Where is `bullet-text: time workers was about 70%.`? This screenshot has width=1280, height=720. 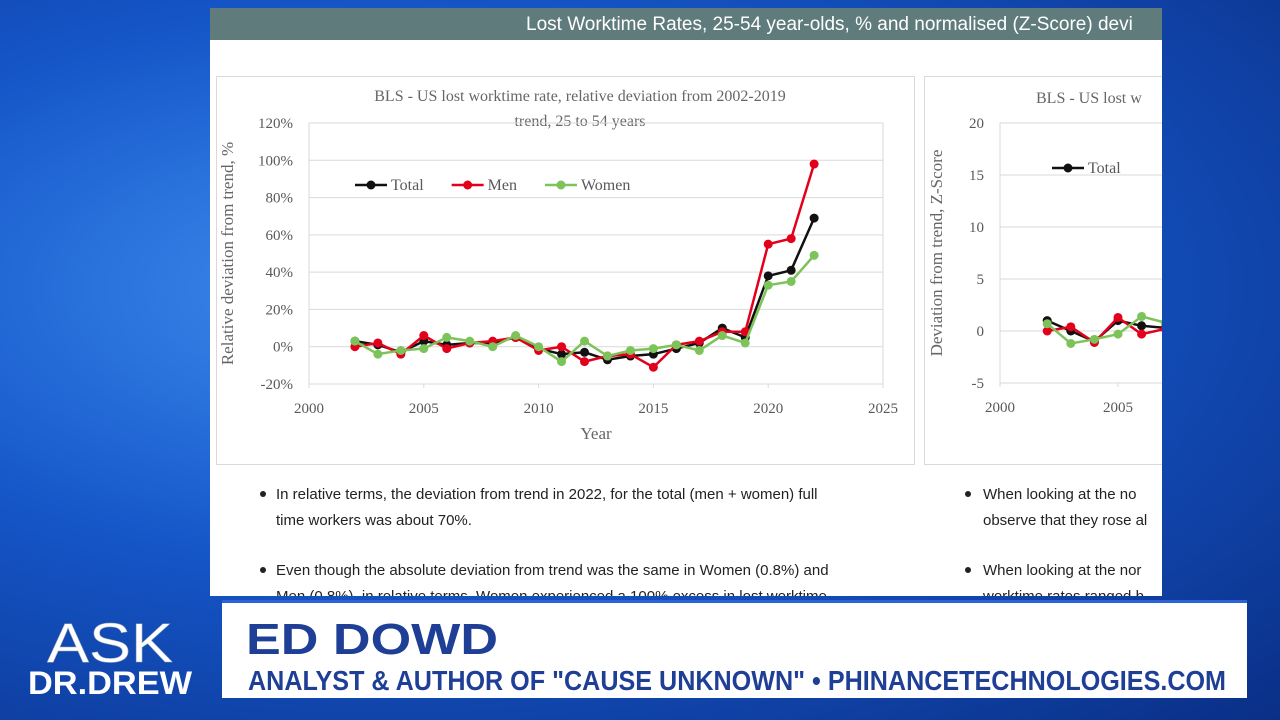
bullet-text: time workers was about 70%. is located at coordinates (374, 520).